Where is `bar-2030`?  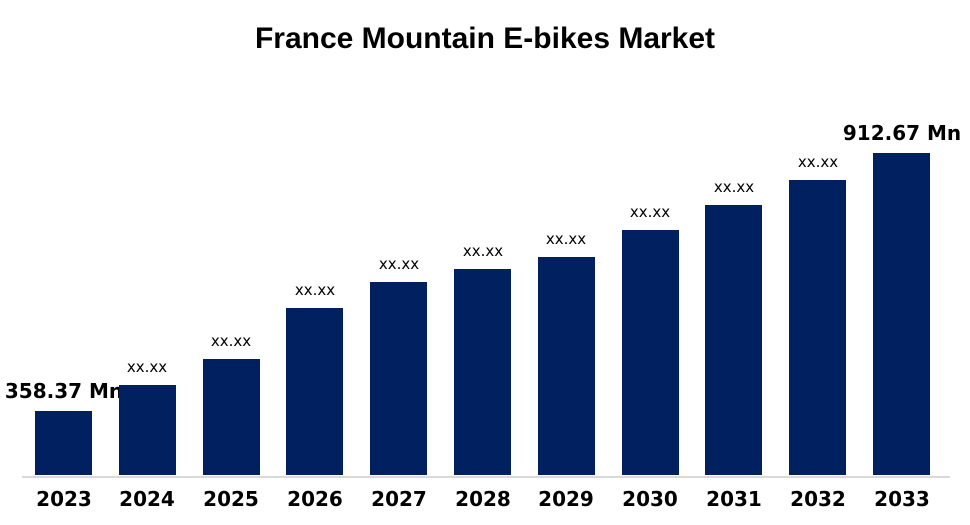
bar-2030 is located at coordinates (650, 352).